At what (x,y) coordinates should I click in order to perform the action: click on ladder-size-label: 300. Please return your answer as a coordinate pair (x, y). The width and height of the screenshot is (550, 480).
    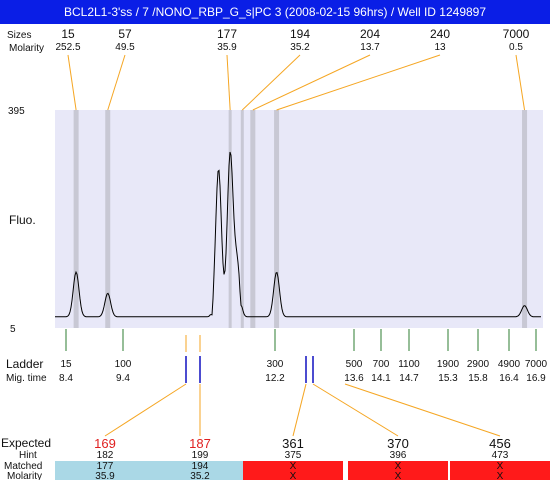
    Looking at the image, I should click on (275, 364).